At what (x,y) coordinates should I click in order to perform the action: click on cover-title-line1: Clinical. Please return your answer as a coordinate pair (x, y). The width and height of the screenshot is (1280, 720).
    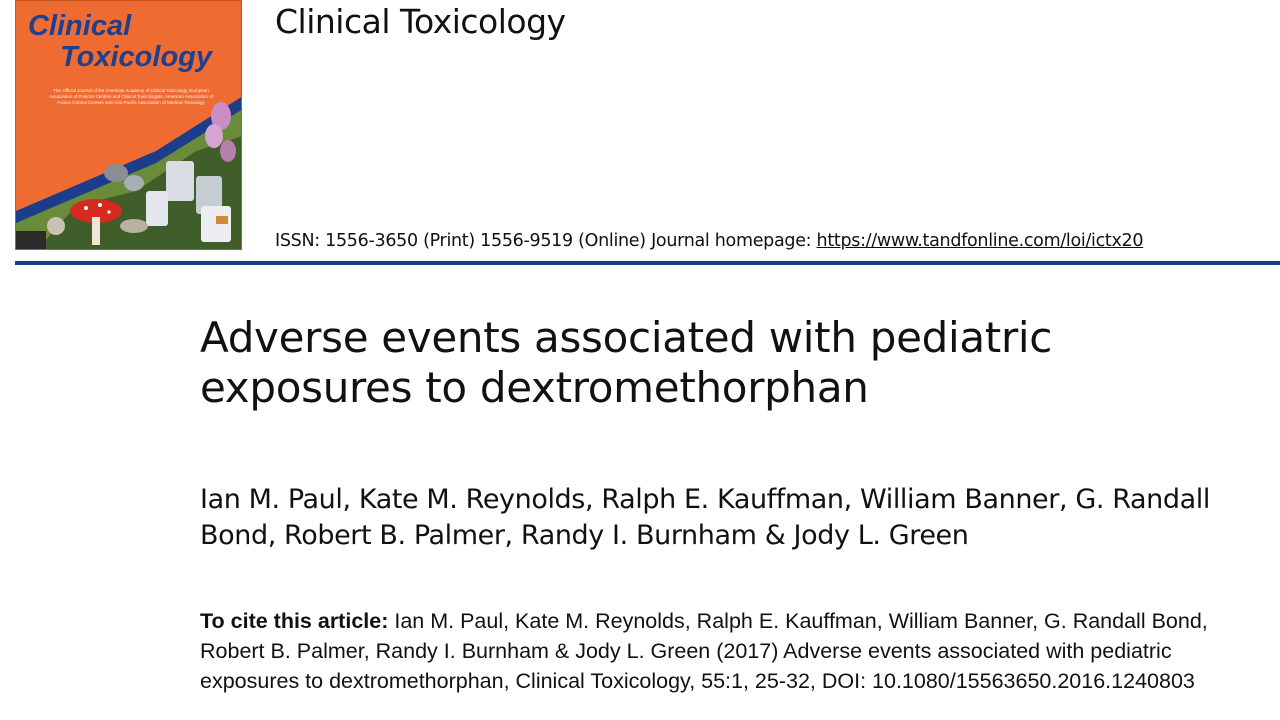
    Looking at the image, I should click on (80, 26).